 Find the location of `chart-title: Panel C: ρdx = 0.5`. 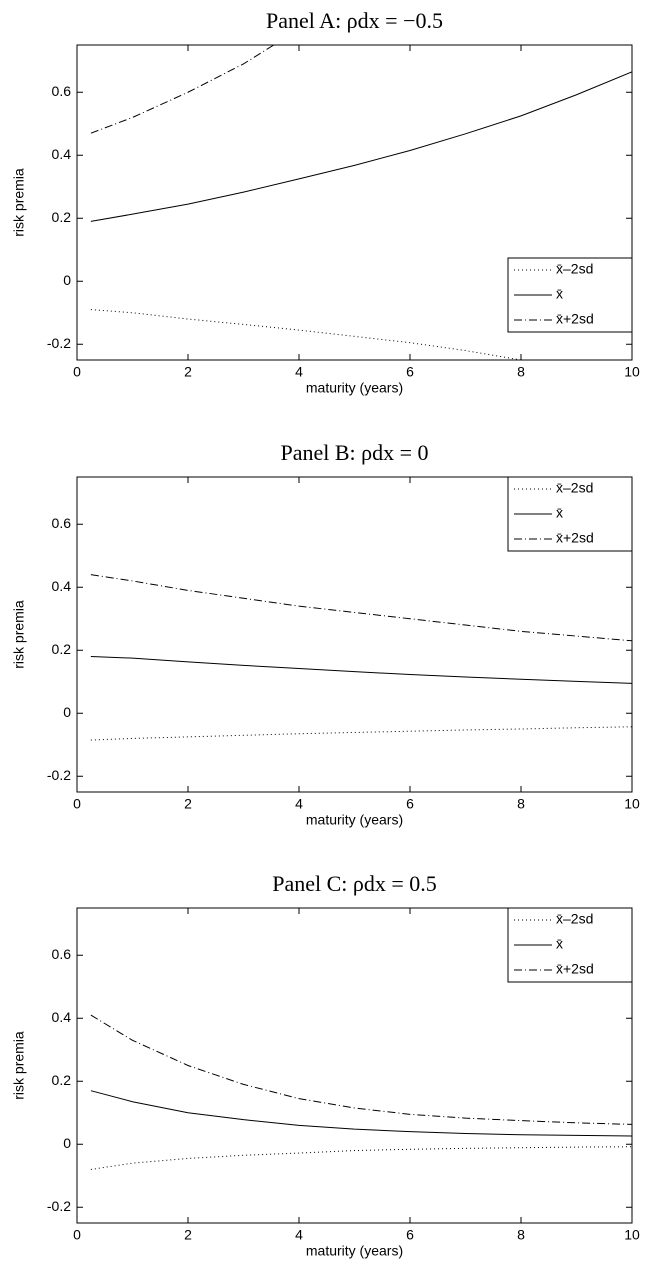

chart-title: Panel C: ρdx = 0.5 is located at coordinates (354, 883).